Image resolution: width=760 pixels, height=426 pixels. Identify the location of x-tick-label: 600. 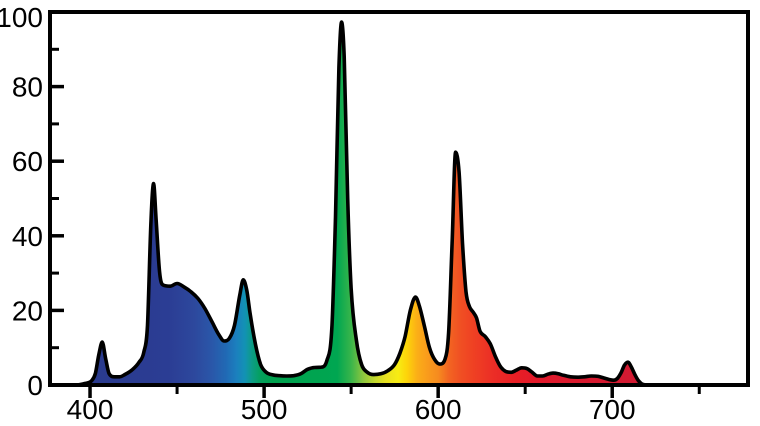
(438, 409).